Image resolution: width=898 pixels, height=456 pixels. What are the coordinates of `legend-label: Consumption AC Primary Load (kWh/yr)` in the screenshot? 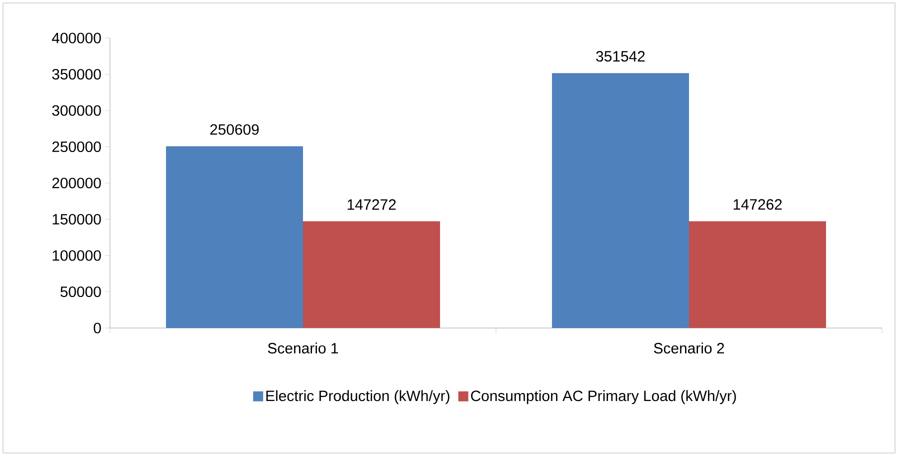 It's located at (603, 397).